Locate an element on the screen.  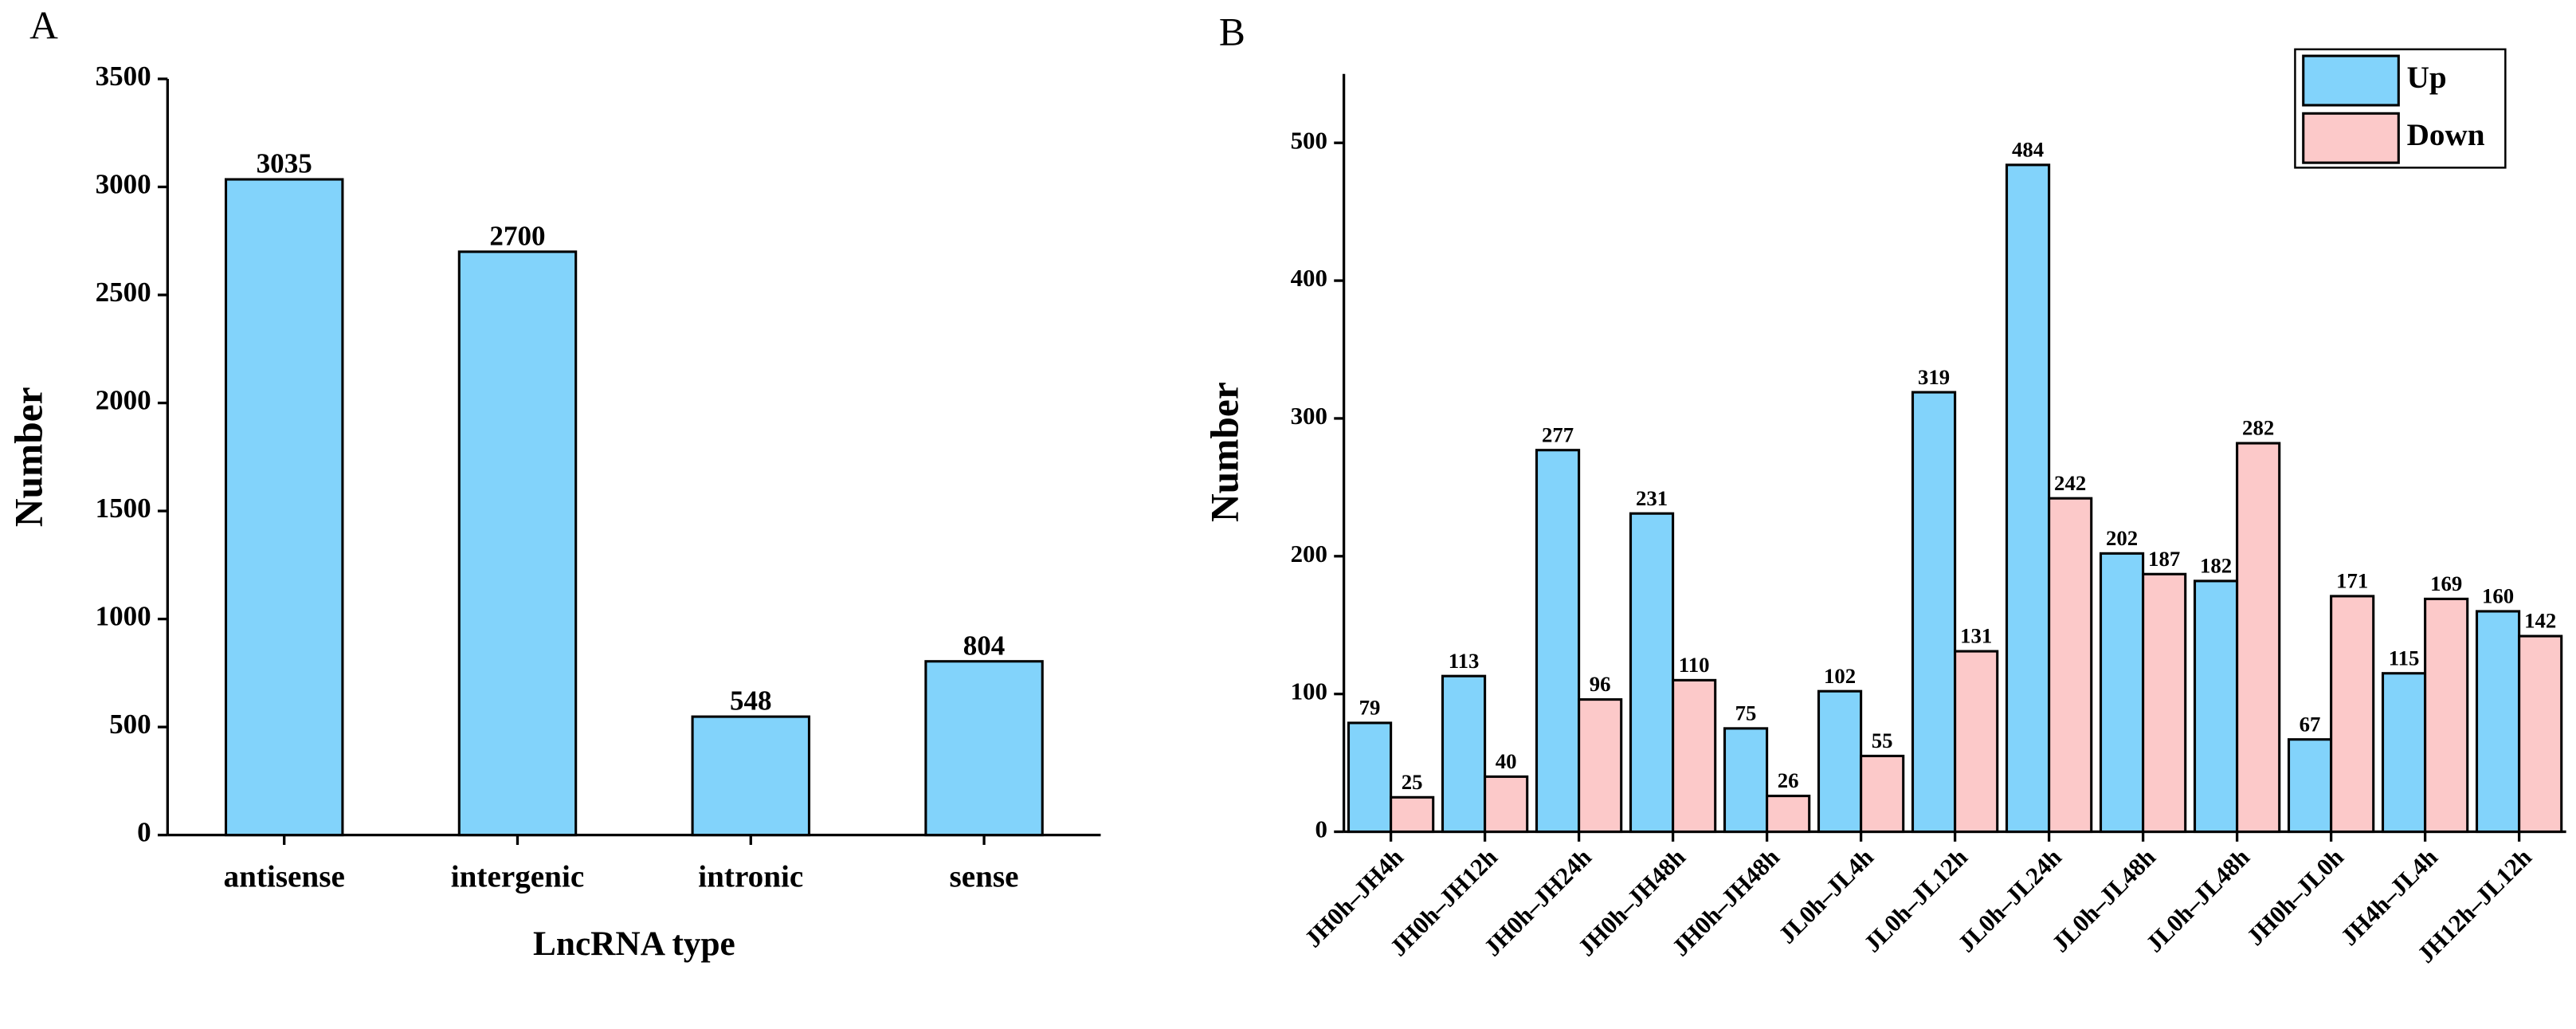
value-label: 75 is located at coordinates (1746, 713).